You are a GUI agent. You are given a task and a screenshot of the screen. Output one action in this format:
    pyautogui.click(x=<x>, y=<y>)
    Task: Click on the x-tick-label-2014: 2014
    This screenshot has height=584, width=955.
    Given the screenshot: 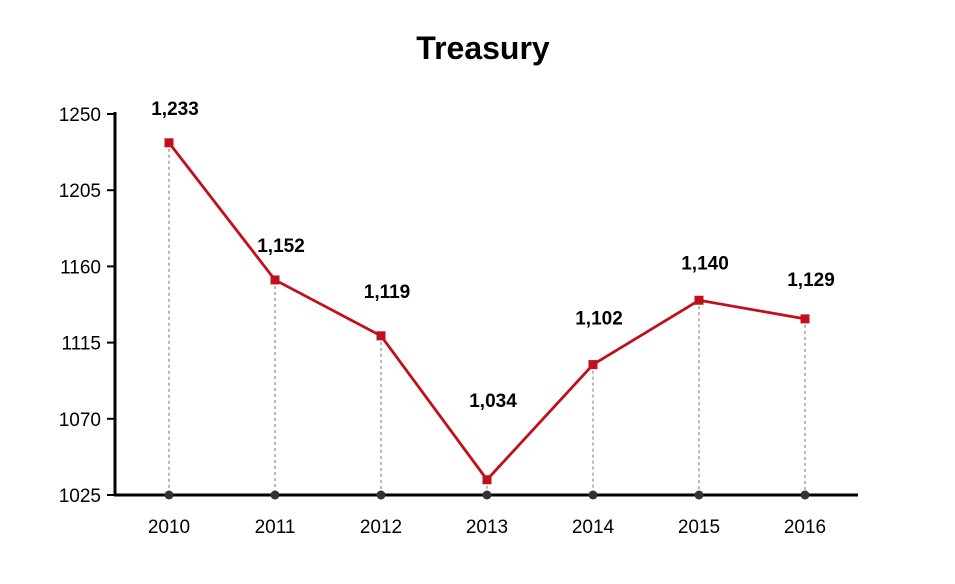 What is the action you would take?
    pyautogui.click(x=593, y=527)
    